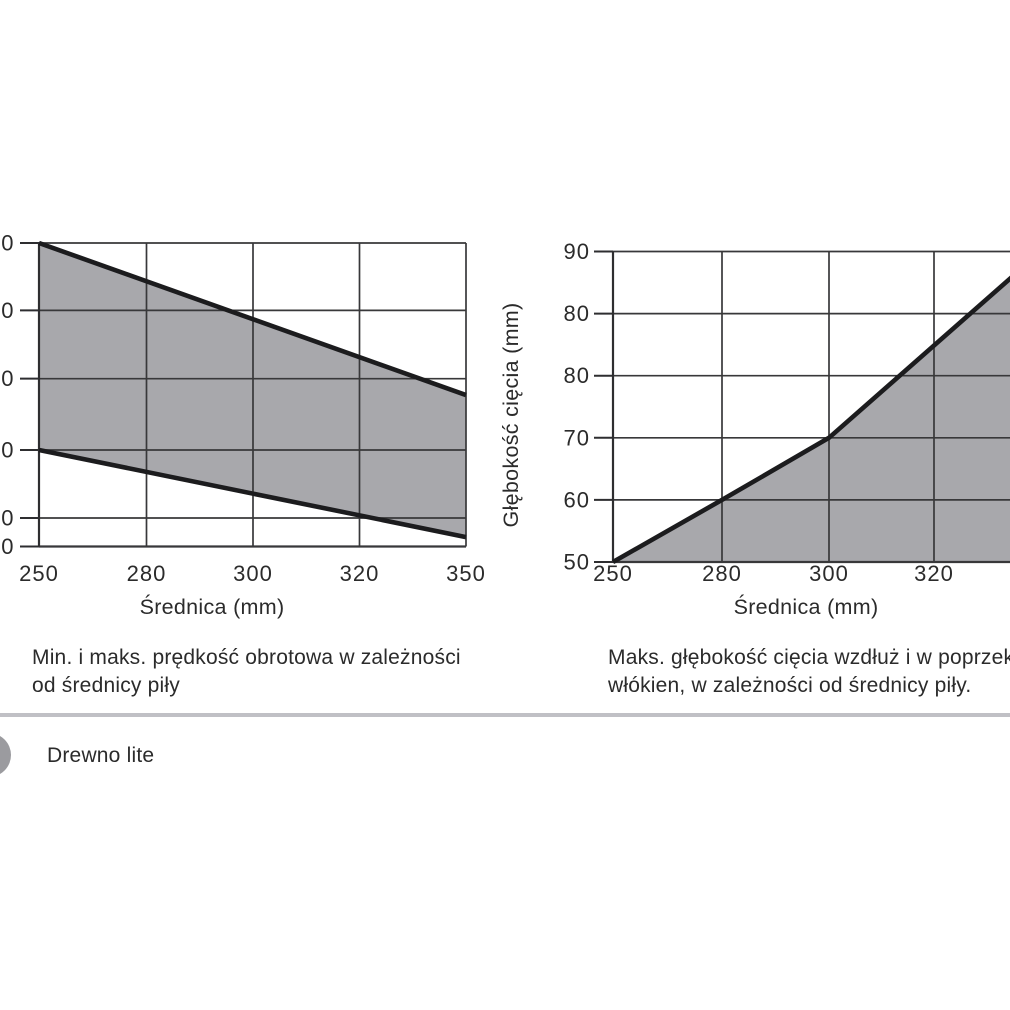 The width and height of the screenshot is (1010, 1010). Describe the element at coordinates (505, 715) in the screenshot. I see `section-divider` at that location.